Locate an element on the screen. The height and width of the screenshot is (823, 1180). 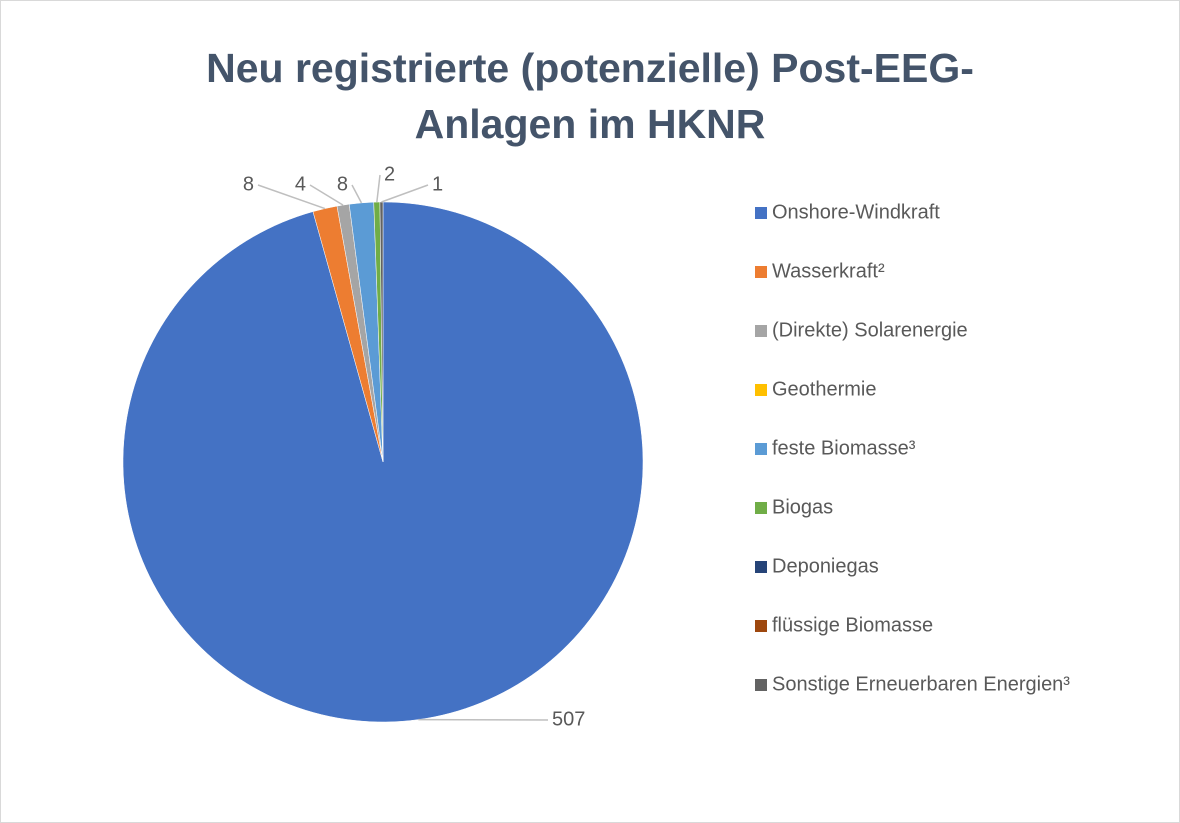
legend-label: Biogas is located at coordinates (802, 507).